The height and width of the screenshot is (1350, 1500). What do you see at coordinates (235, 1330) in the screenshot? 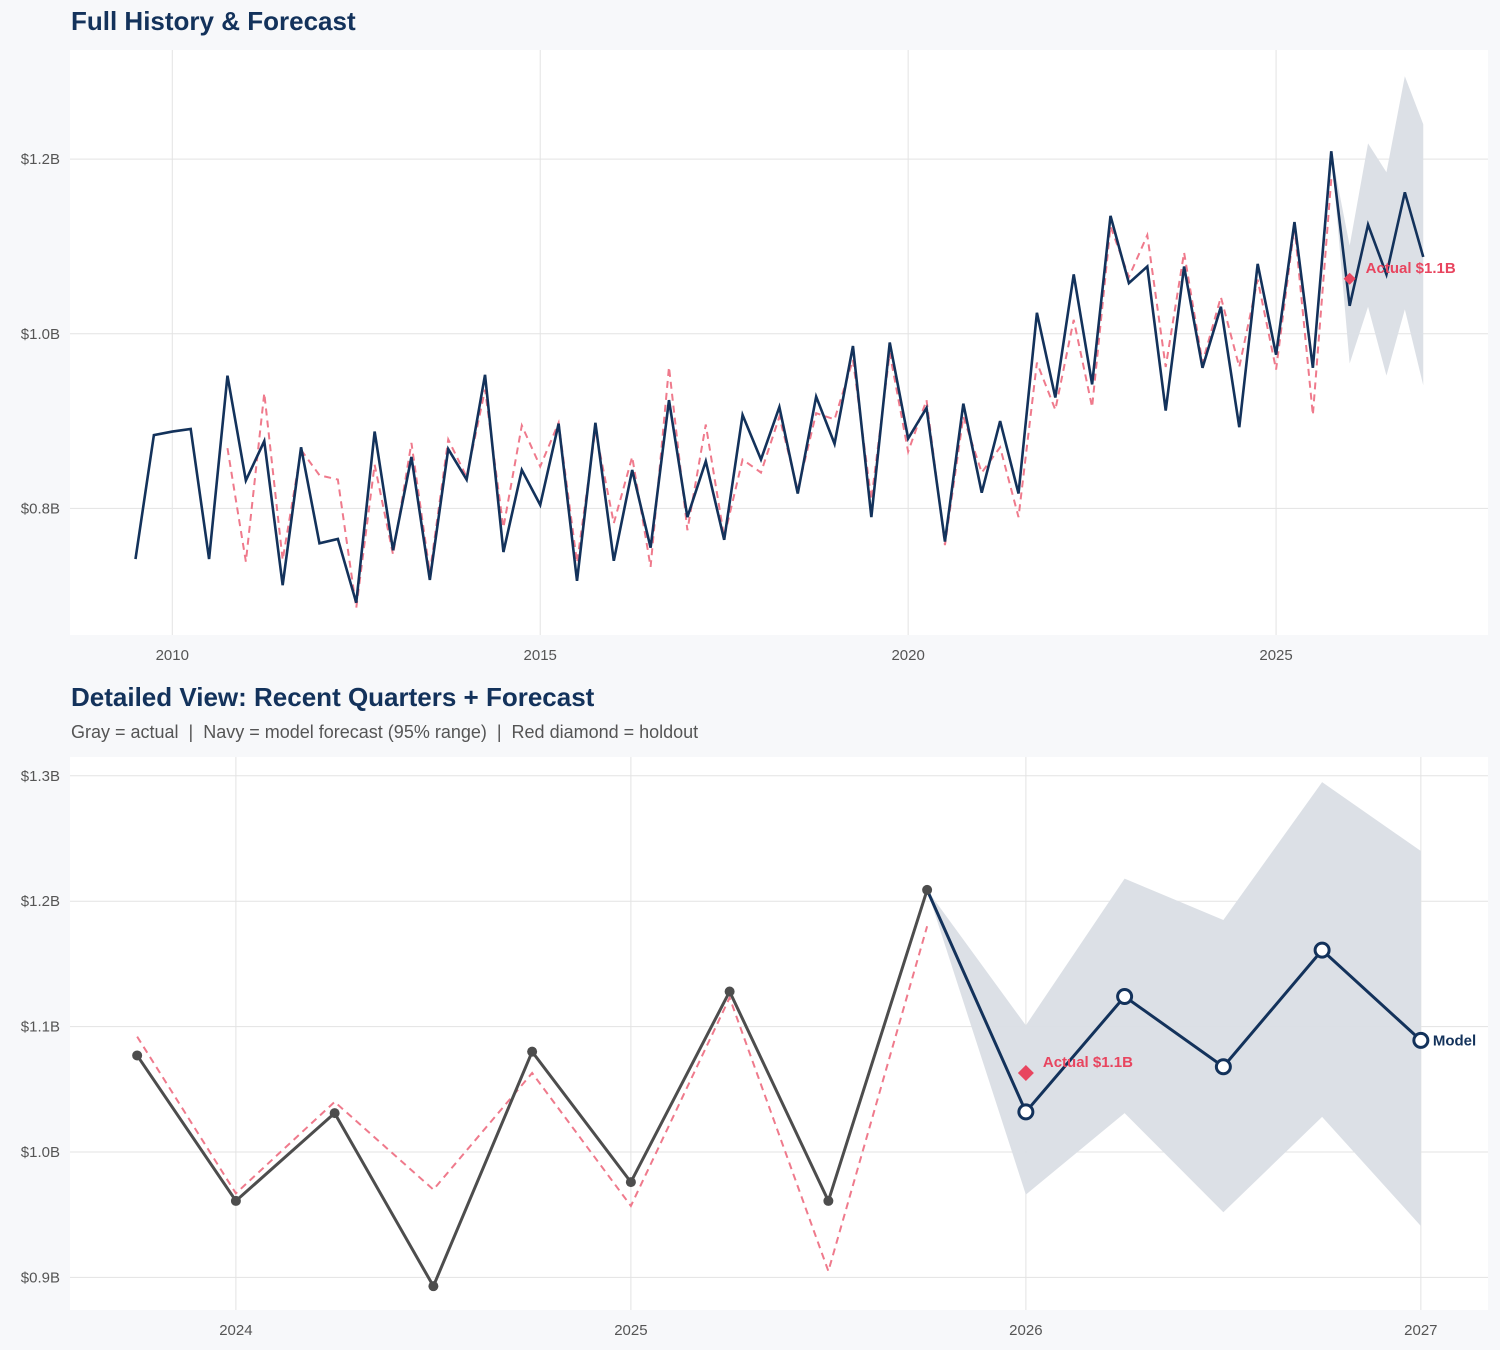
I see `x-tick-label: 2024` at bounding box center [235, 1330].